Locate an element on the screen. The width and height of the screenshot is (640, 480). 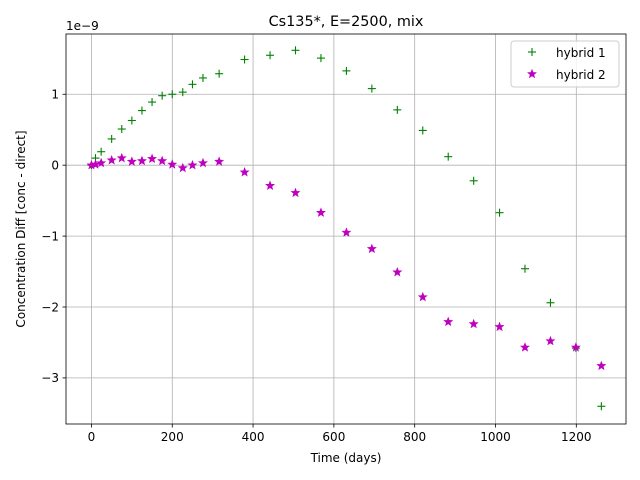
legend-label-hybrid-2: hybrid 2 is located at coordinates (581, 75).